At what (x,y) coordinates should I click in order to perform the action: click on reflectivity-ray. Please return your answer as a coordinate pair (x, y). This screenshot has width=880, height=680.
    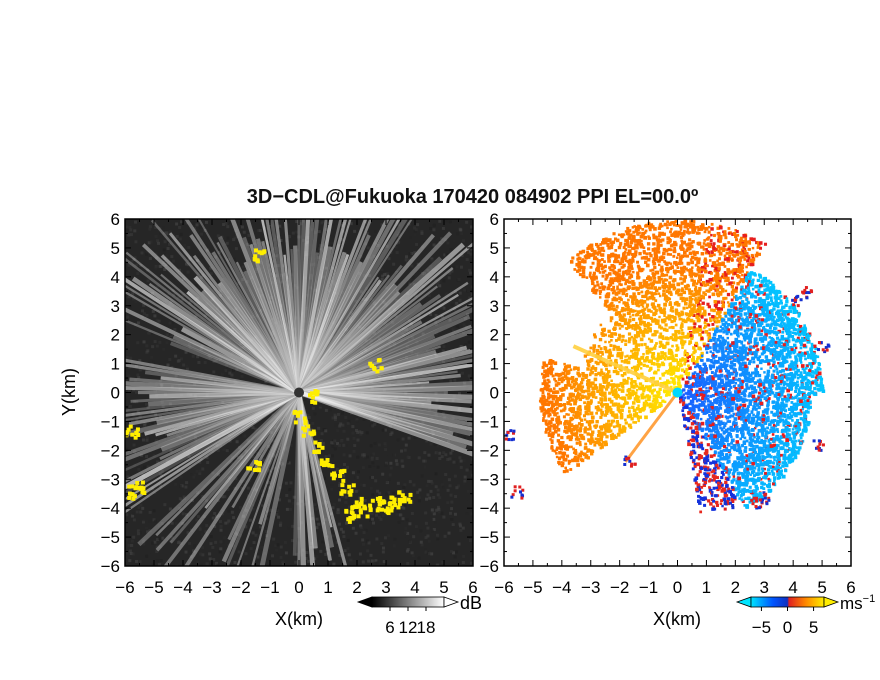
    Looking at the image, I should click on (212, 322).